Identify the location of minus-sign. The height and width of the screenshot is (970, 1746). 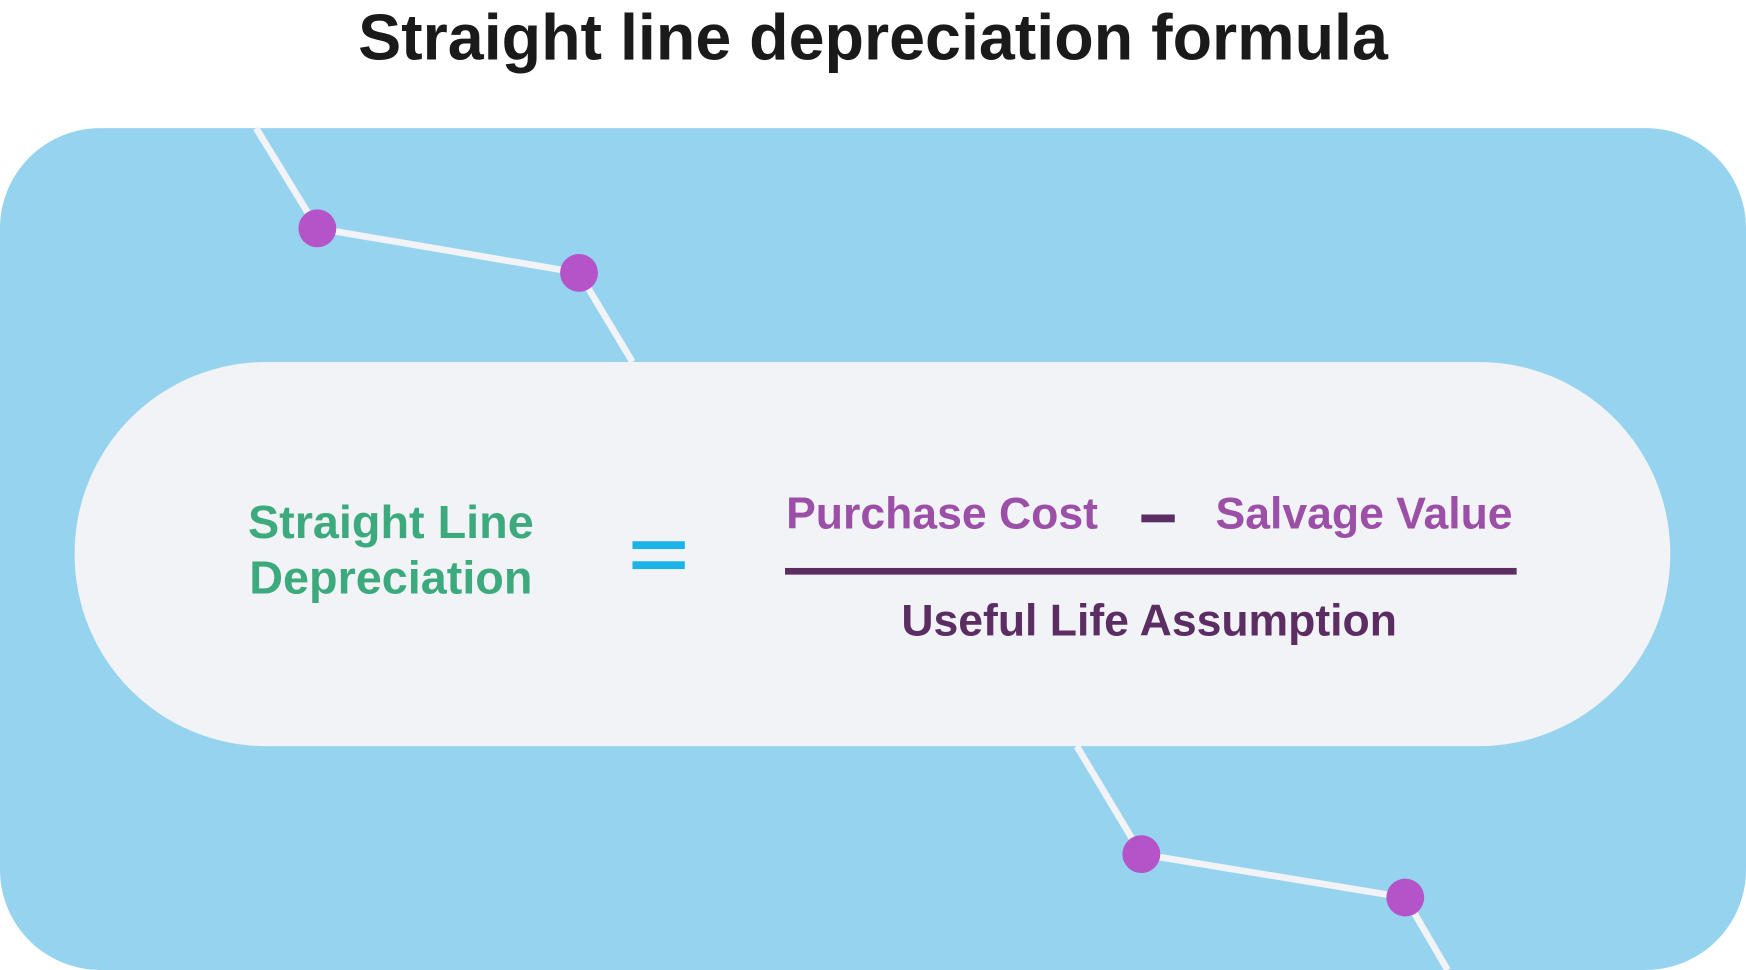
(1158, 518).